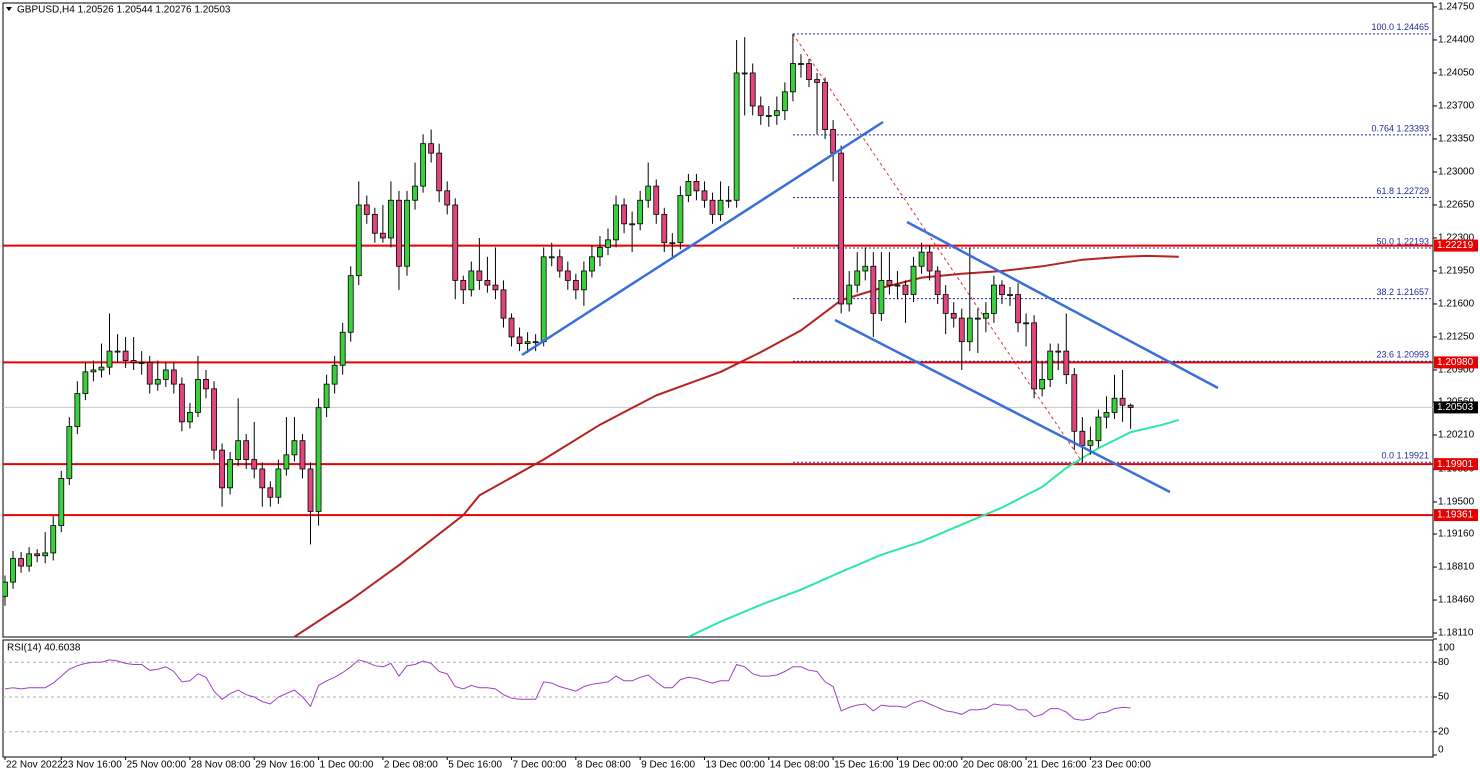  Describe the element at coordinates (993, 765) in the screenshot. I see `x-tick-label: 20 Dec 08:00` at that location.